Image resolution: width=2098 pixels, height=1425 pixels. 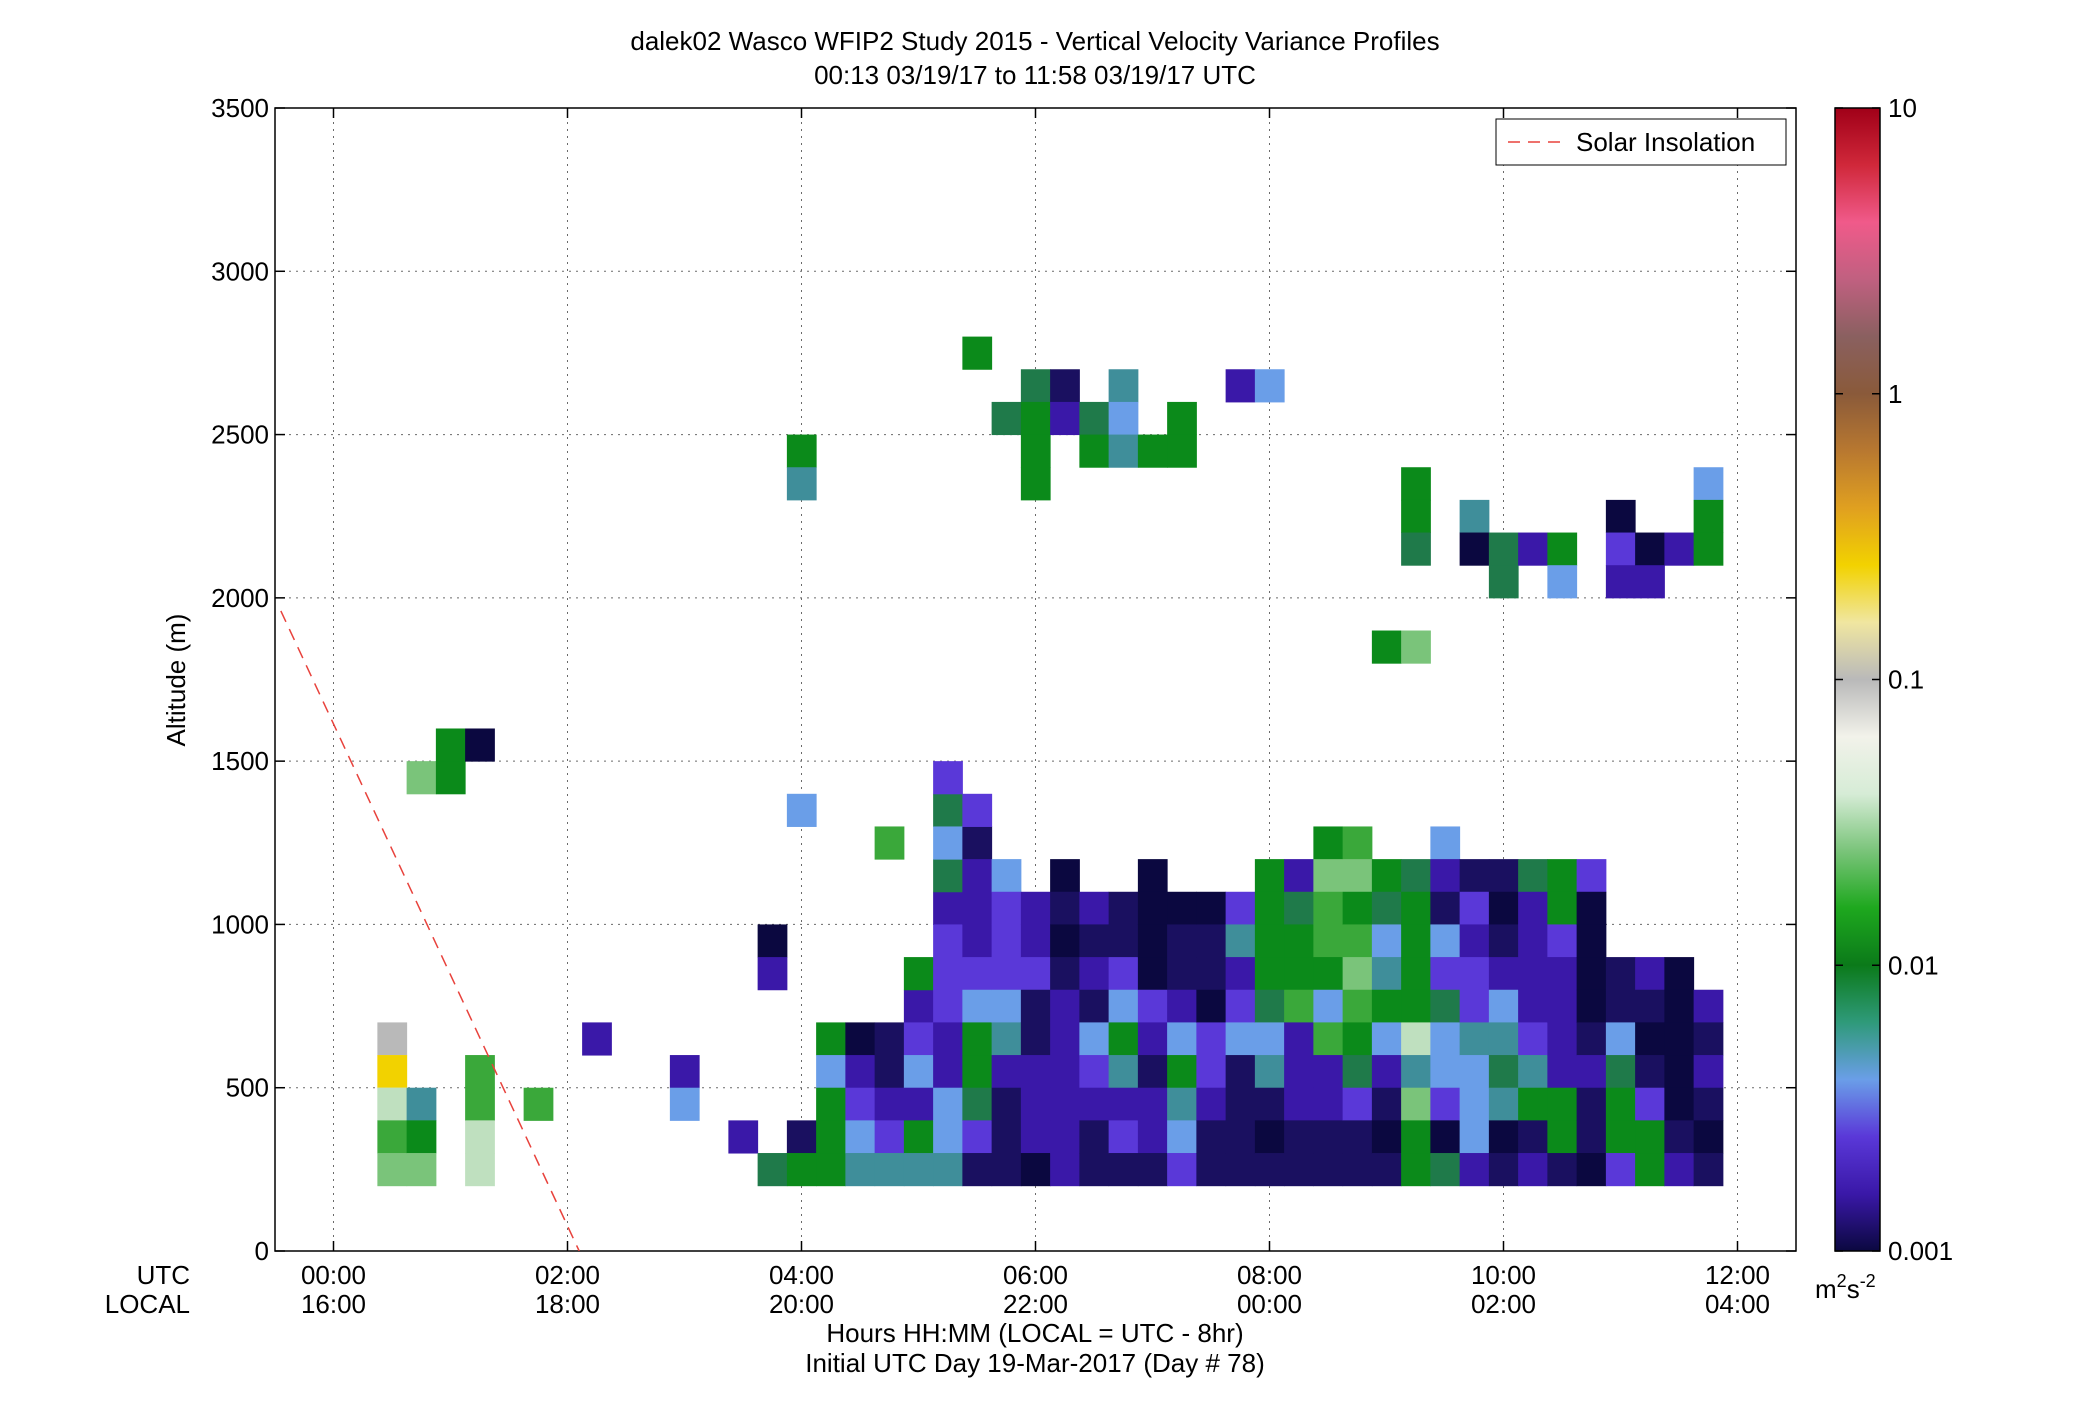 I want to click on x-tick-label-local: 20:00, so click(x=801, y=1304).